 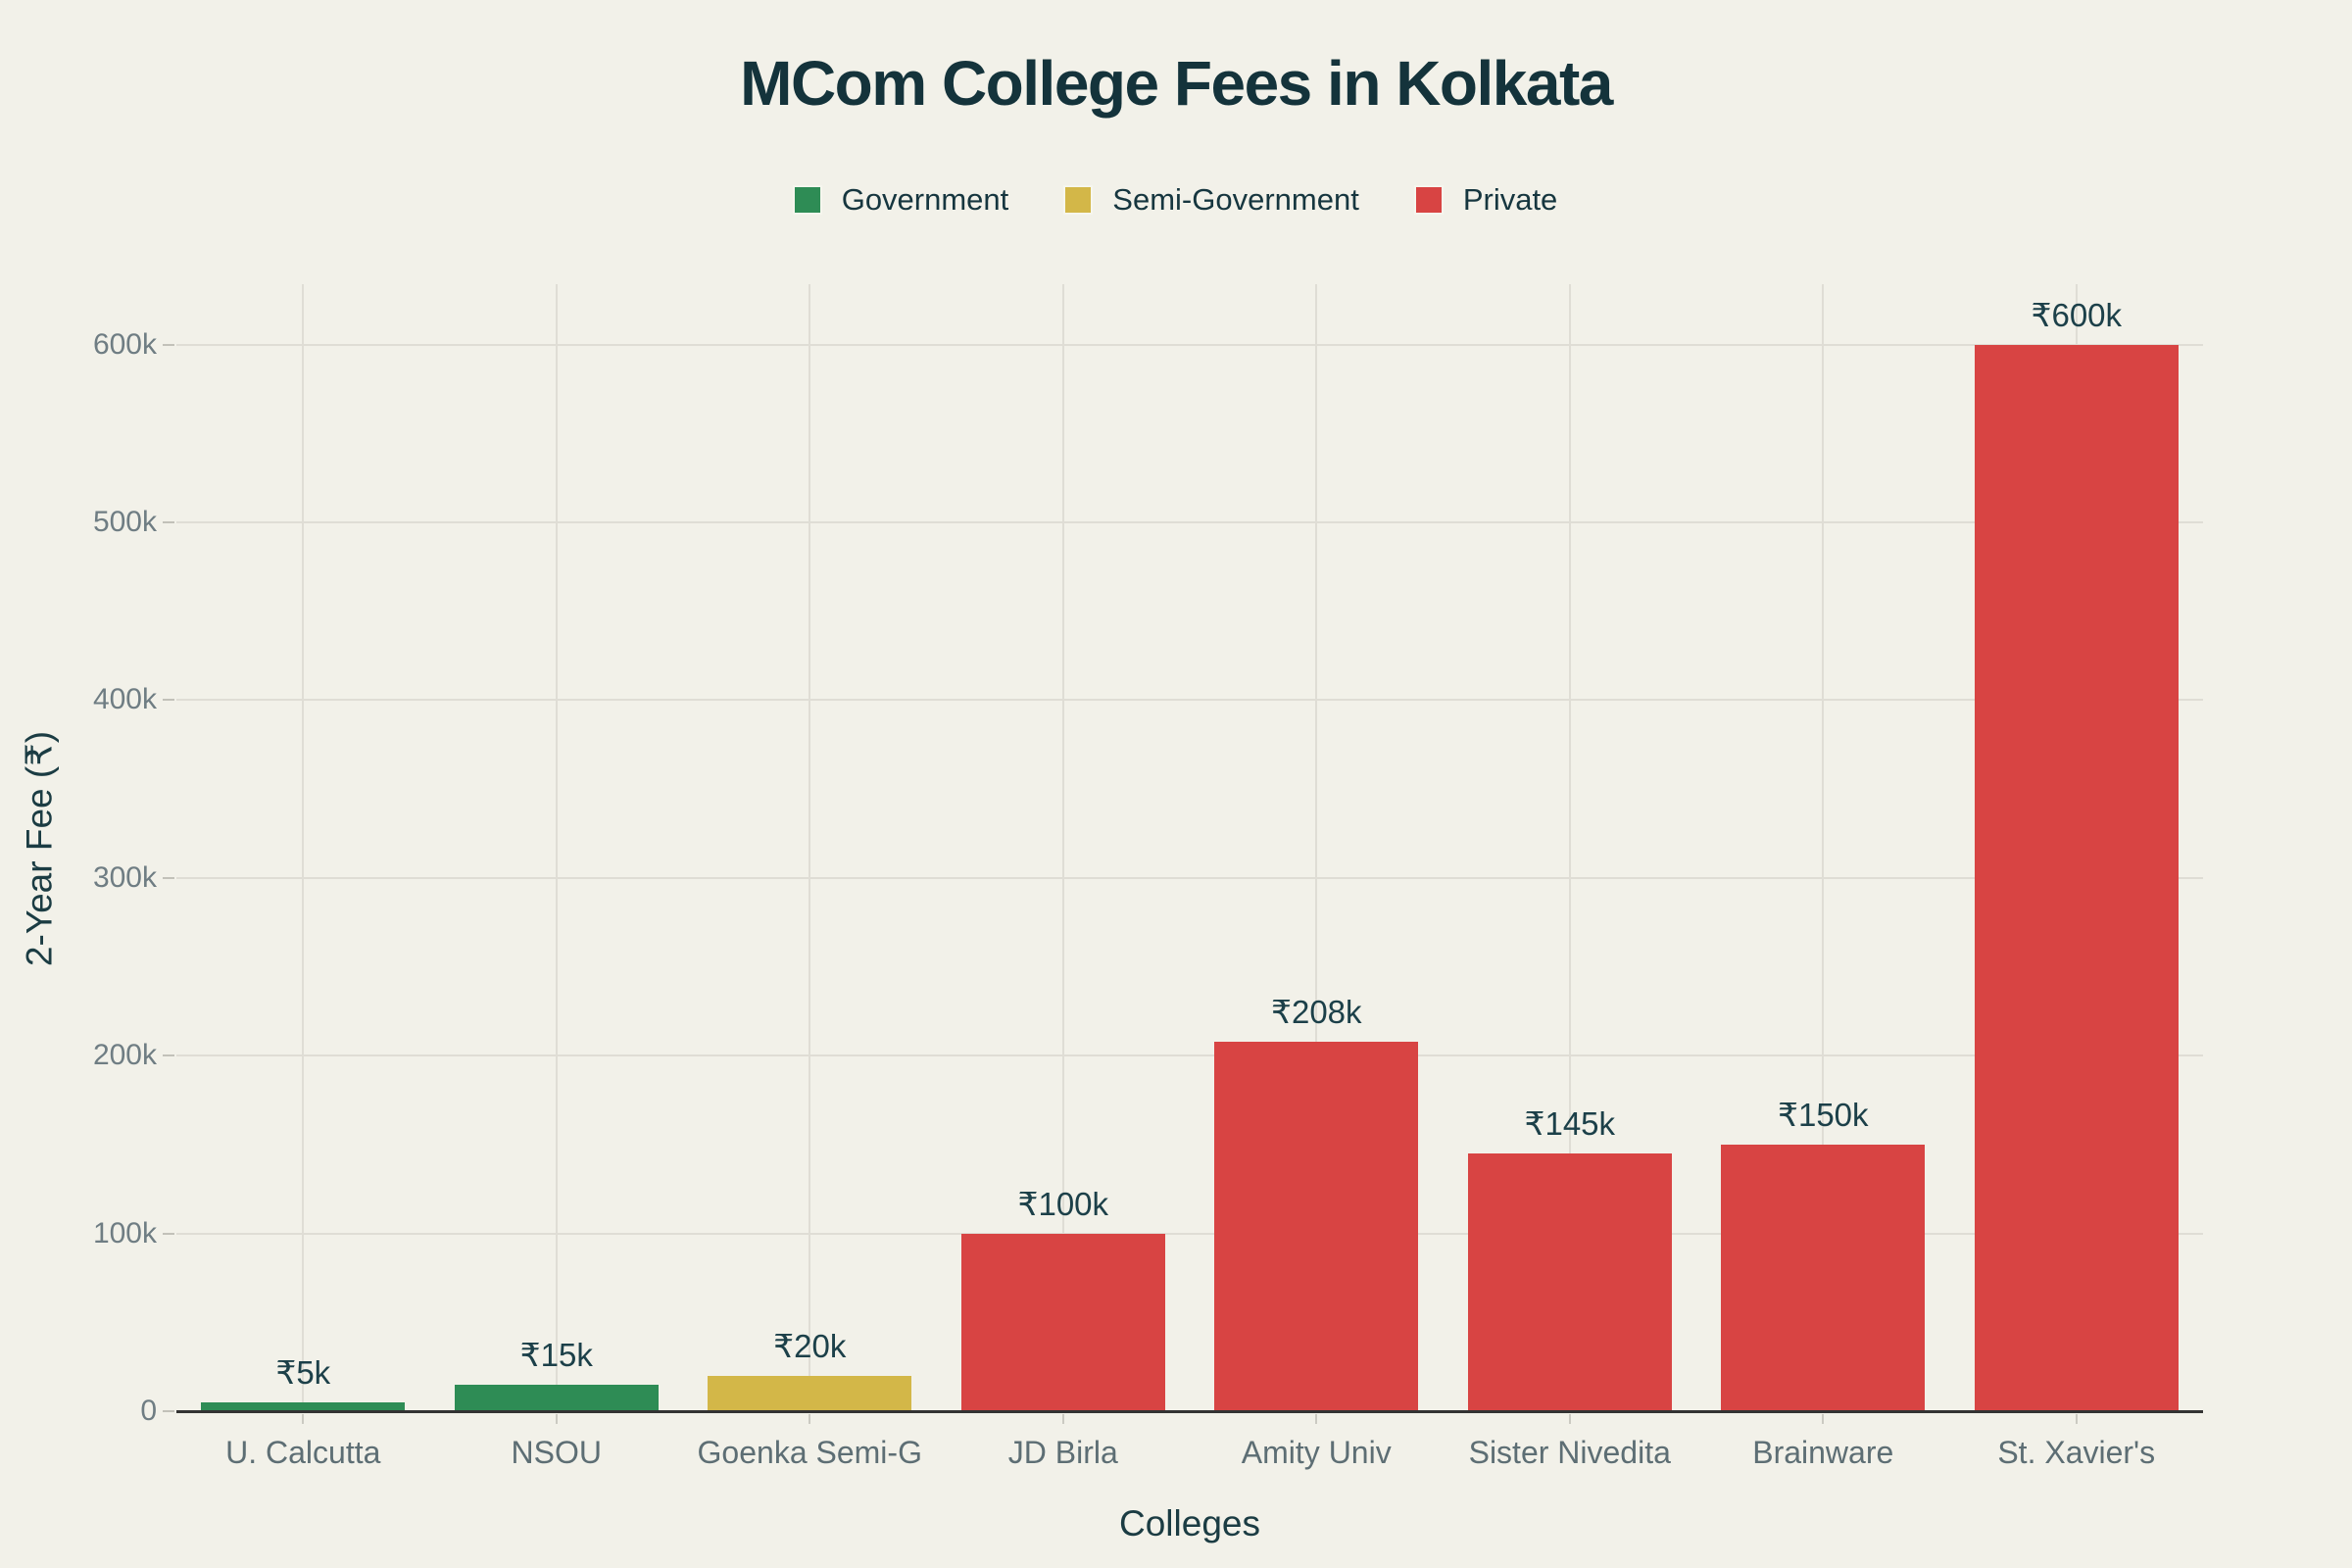 I want to click on bar-sister-nivedita, so click(x=1569, y=1281).